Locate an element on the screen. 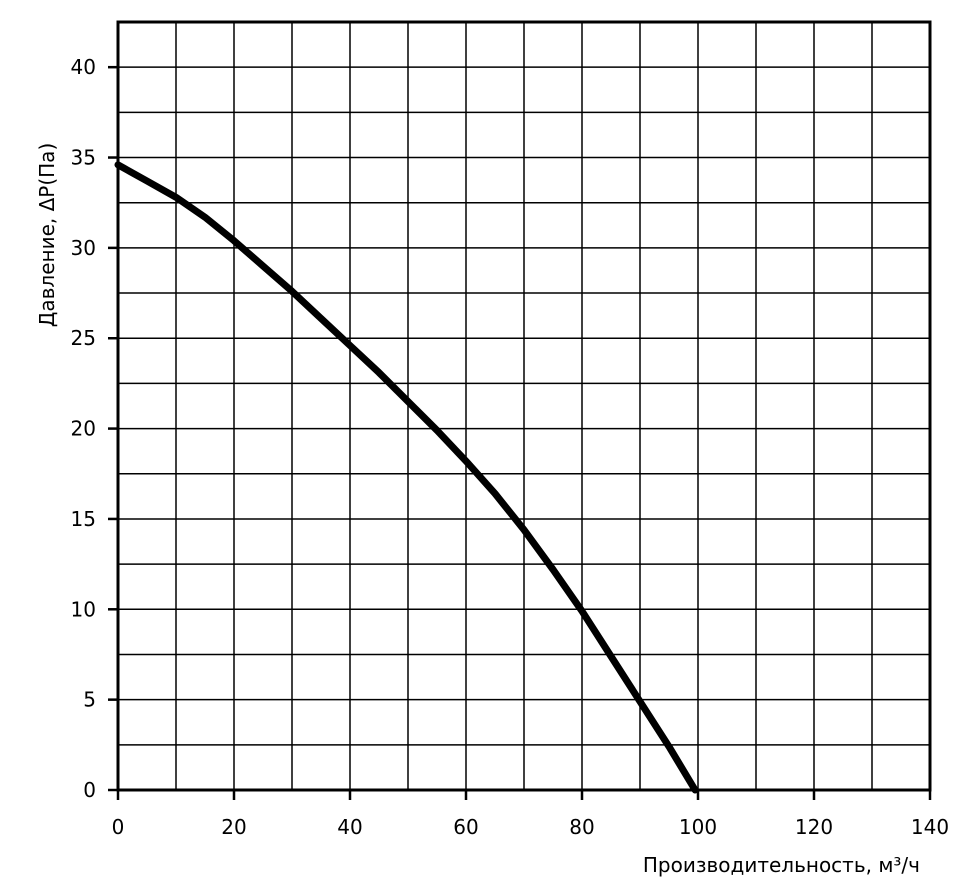 This screenshot has width=976, height=886. x-tick-label: 80 is located at coordinates (581, 827).